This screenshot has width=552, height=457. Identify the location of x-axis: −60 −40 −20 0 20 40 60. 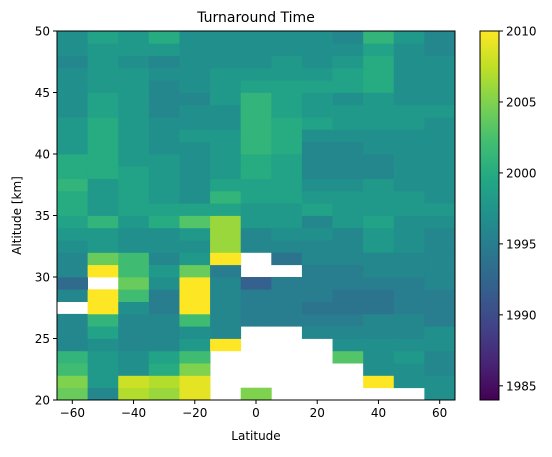
(253, 410).